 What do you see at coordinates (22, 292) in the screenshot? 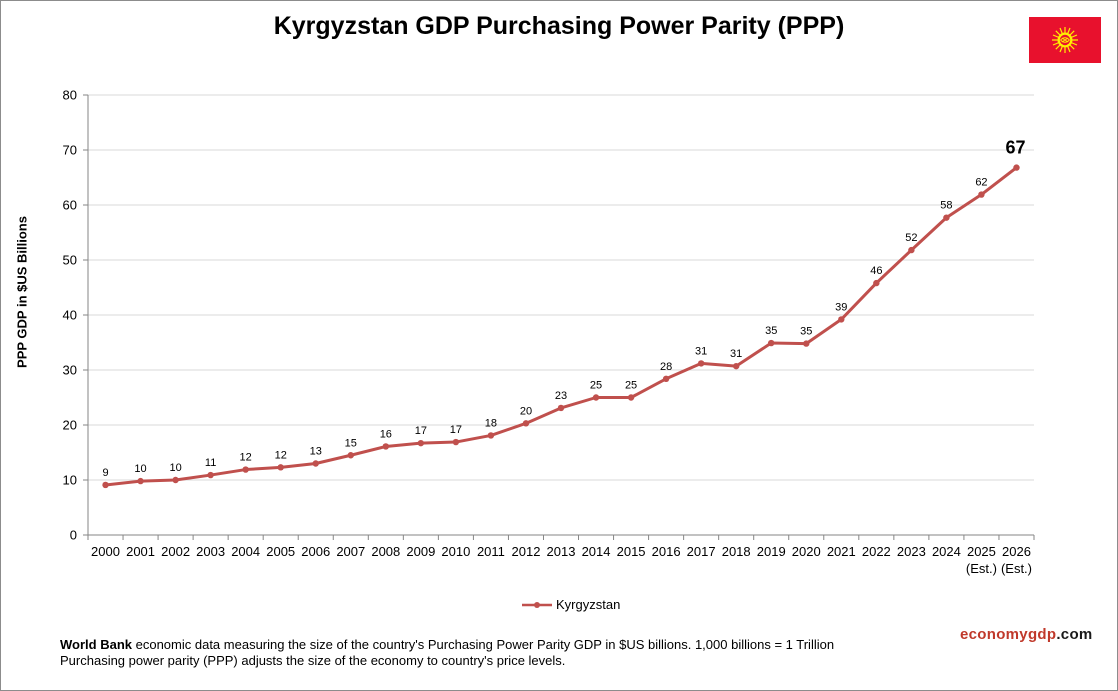
I see `y-axis-label: PPP GDP in $US Billions` at bounding box center [22, 292].